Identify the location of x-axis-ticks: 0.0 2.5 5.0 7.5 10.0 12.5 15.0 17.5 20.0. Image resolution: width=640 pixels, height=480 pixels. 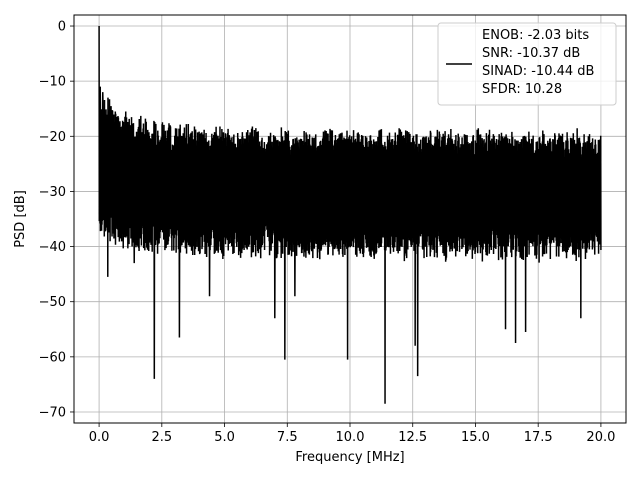
(352, 434).